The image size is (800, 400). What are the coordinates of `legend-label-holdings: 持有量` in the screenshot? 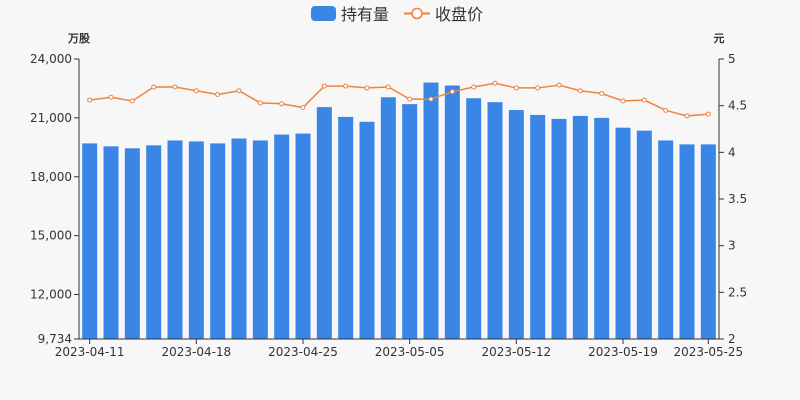 It's located at (365, 14).